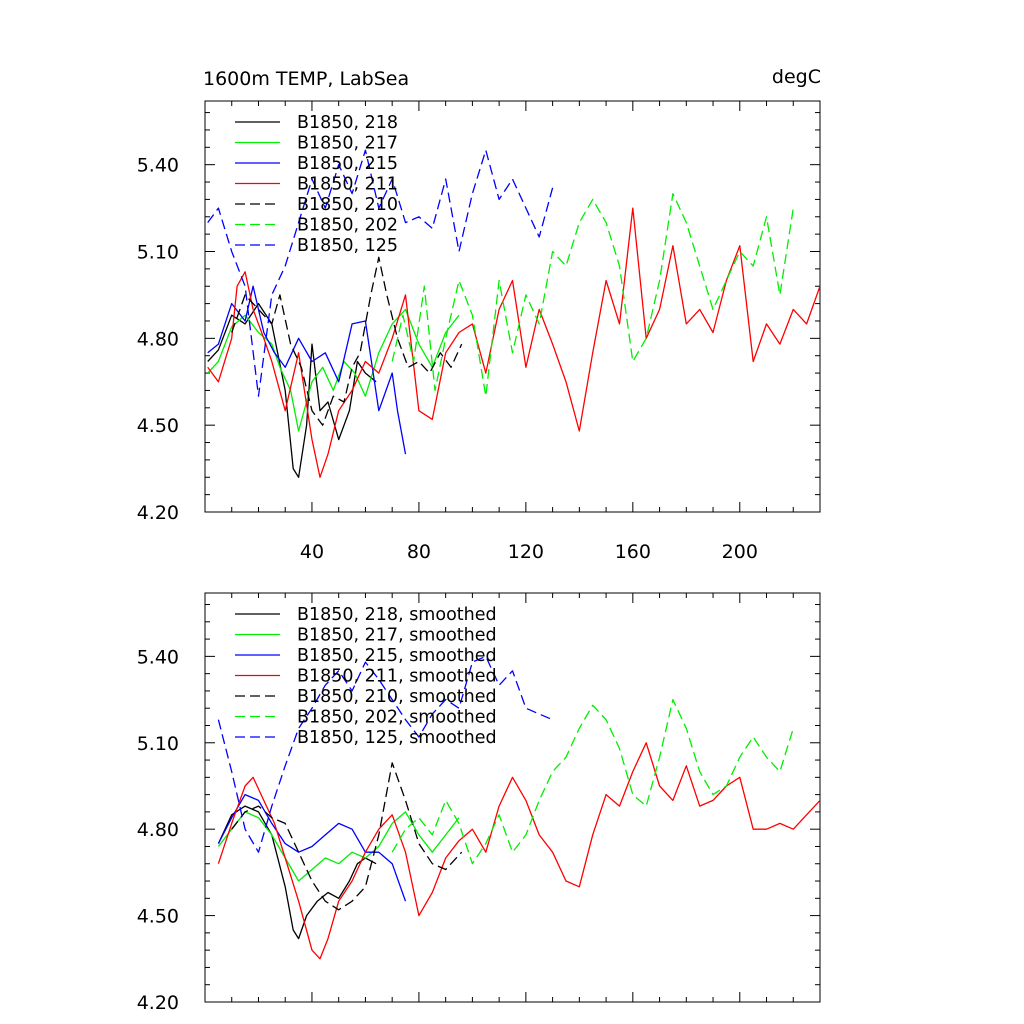 This screenshot has height=1024, width=1024. What do you see at coordinates (397, 738) in the screenshot?
I see `legend-label: B1850, 125, smoothed` at bounding box center [397, 738].